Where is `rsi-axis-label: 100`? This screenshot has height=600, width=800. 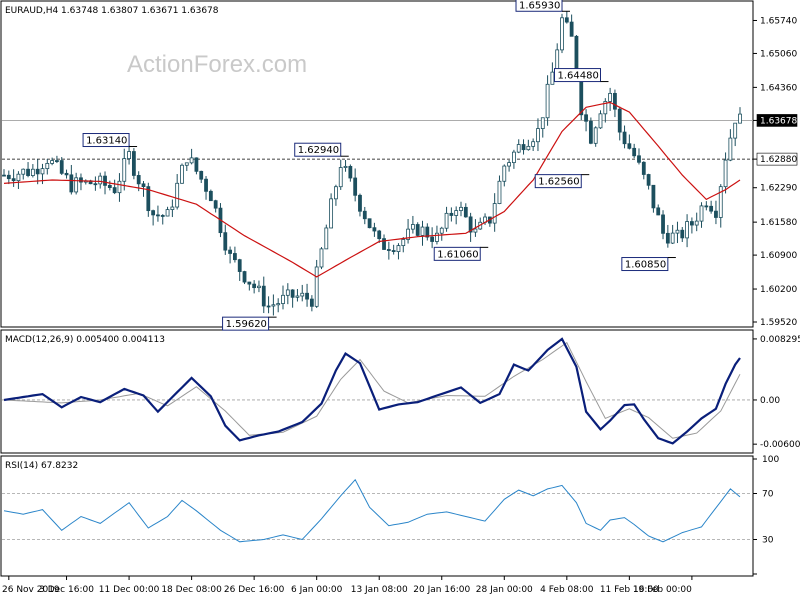
rsi-axis-label: 100 is located at coordinates (770, 460).